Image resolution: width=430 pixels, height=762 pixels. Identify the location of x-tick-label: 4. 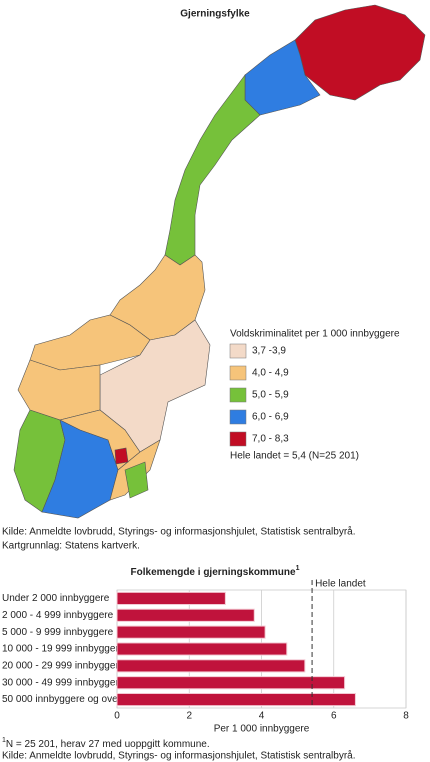
(262, 716).